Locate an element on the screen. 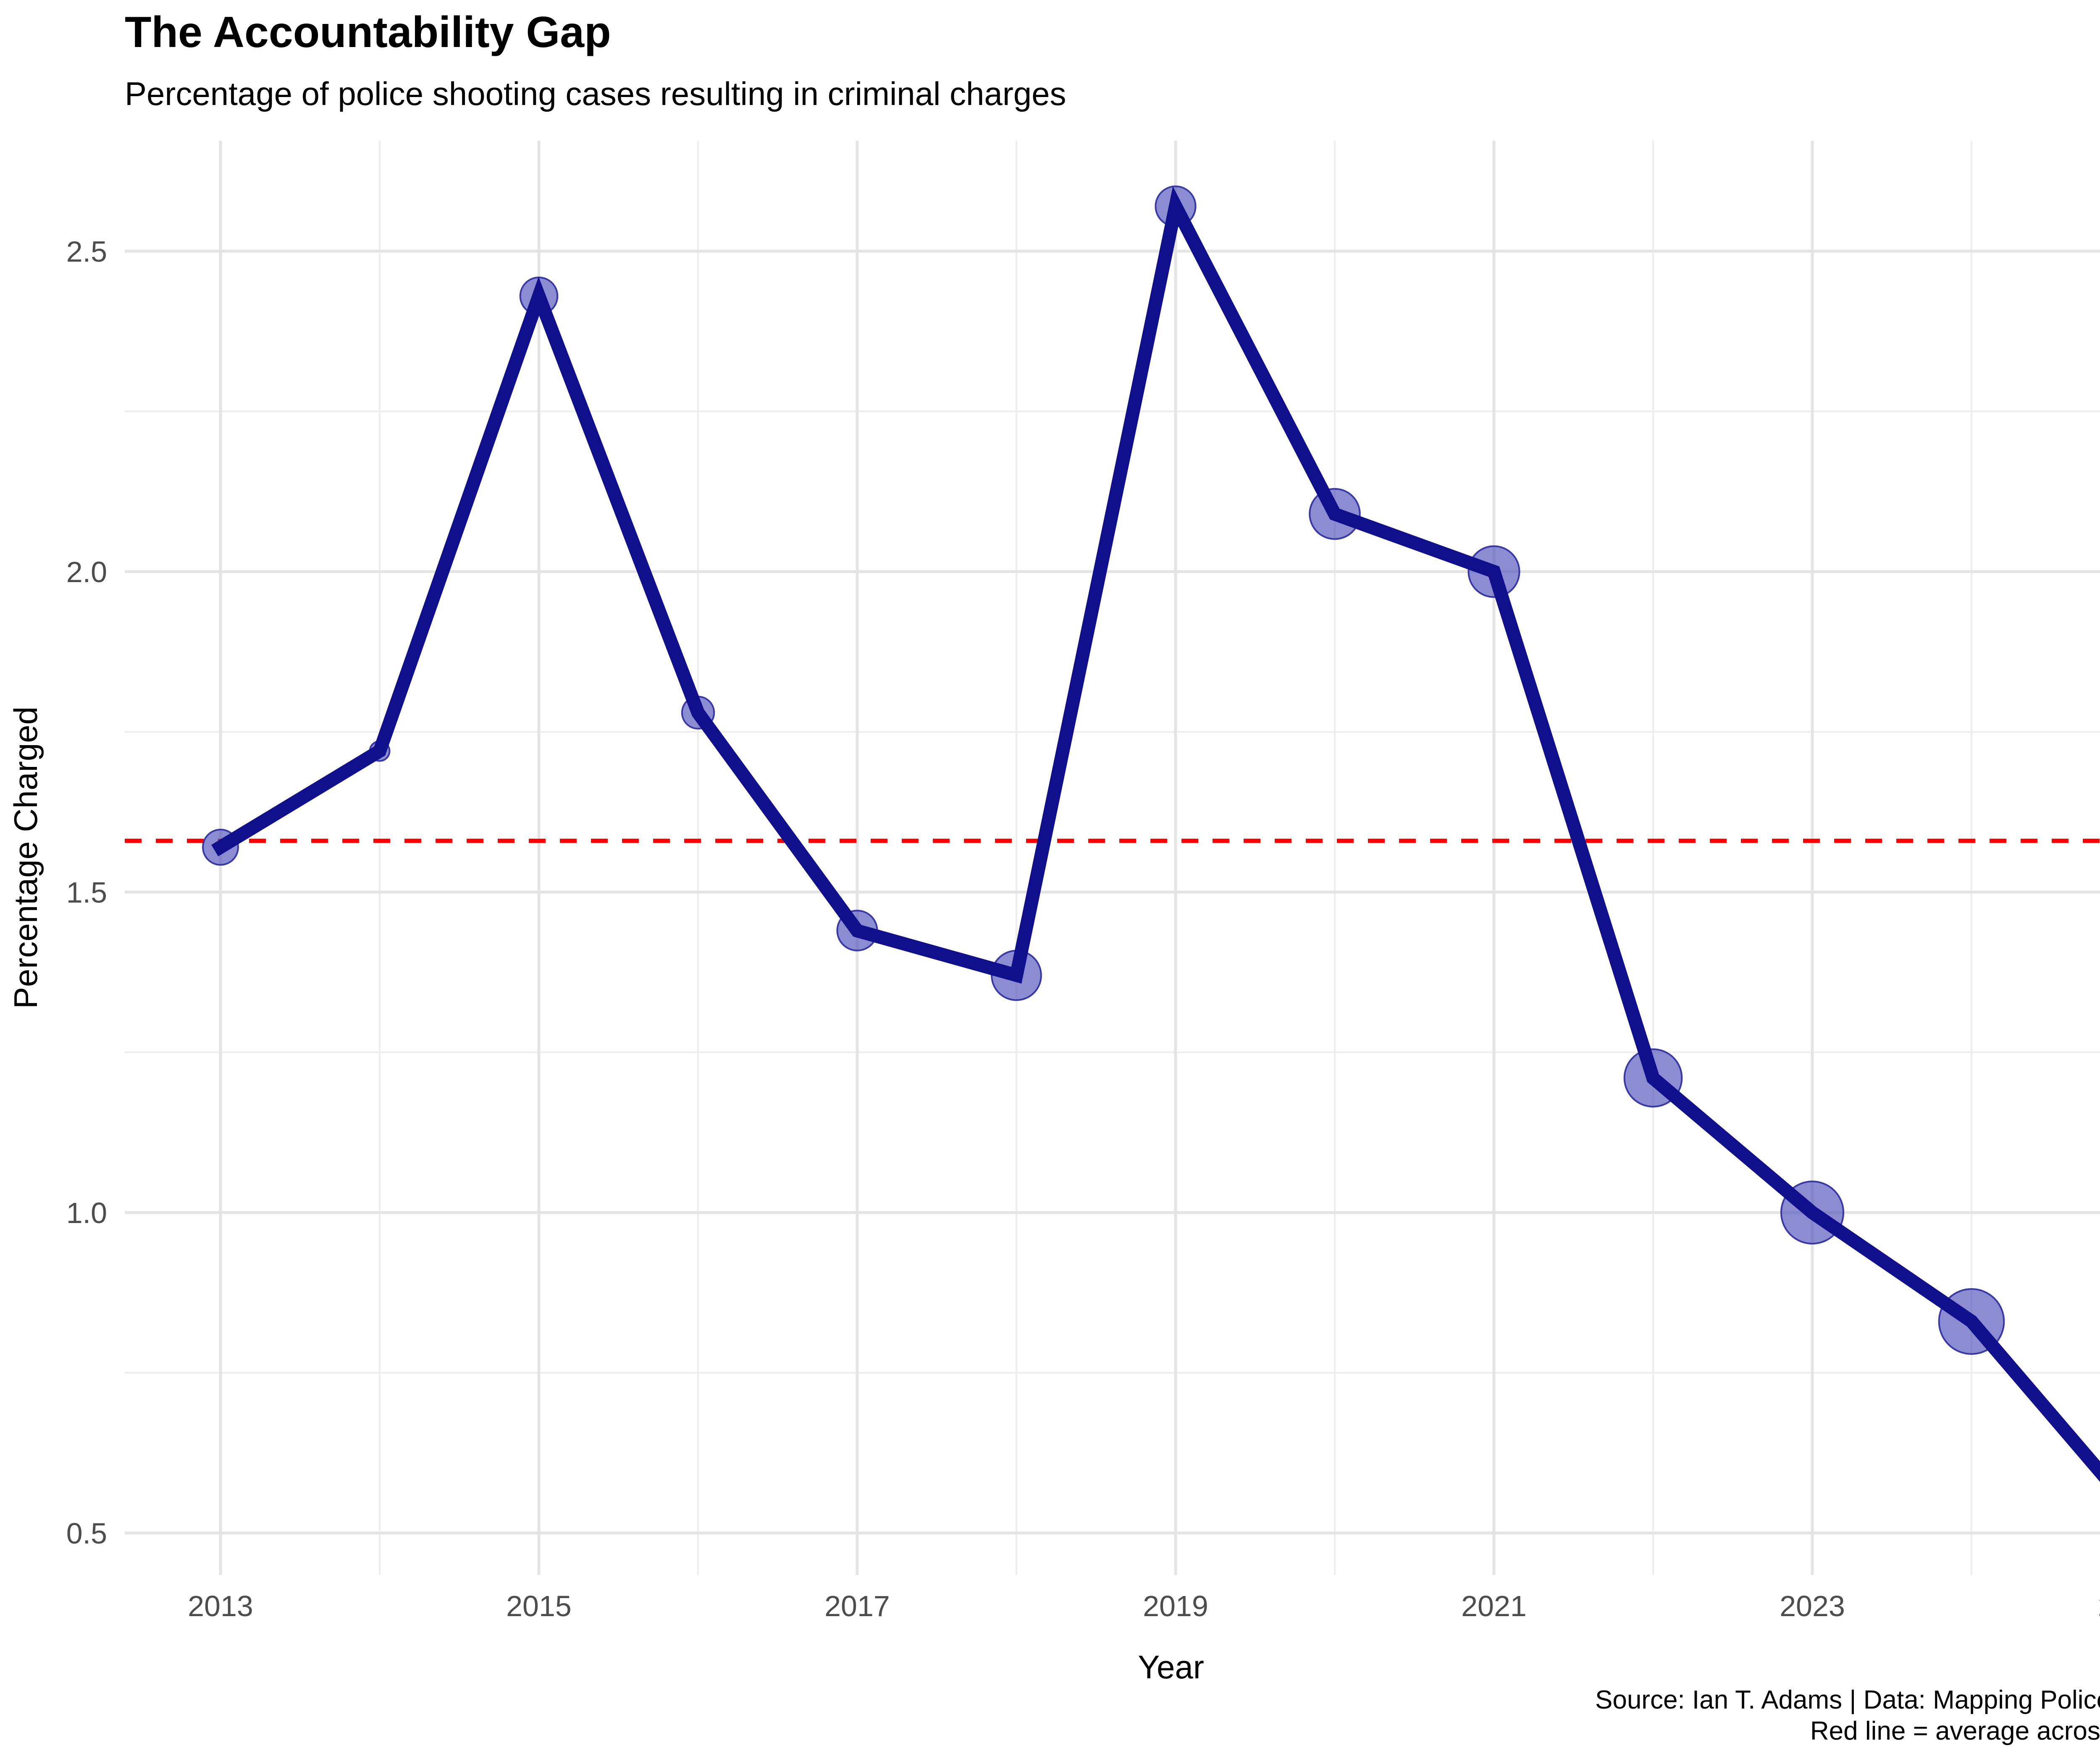 The image size is (2100, 1764). y-tick-label-0.5: 0.5 is located at coordinates (86, 1533).